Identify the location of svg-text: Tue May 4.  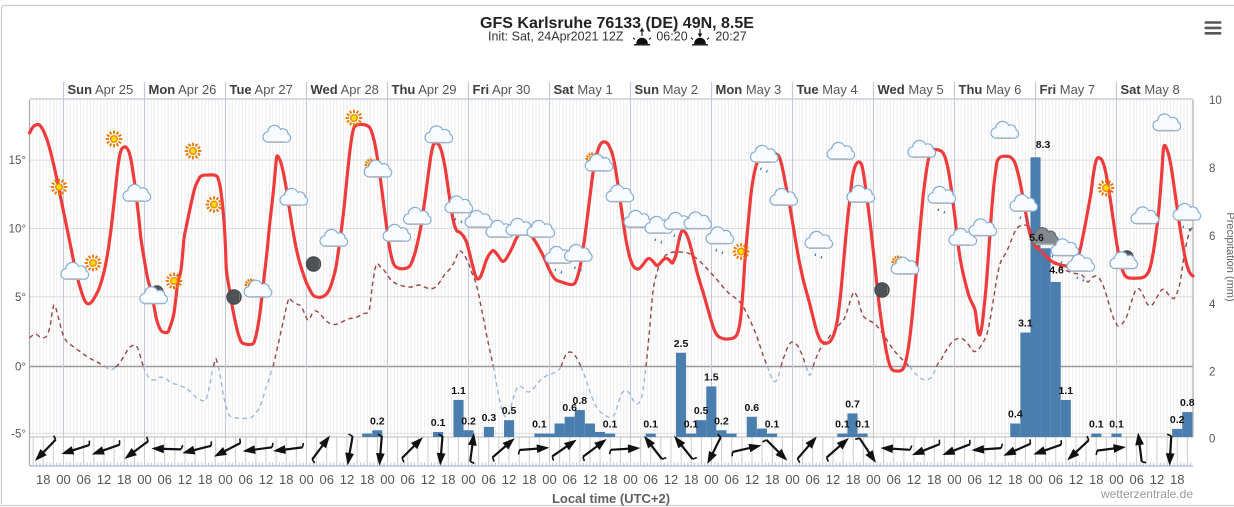
(827, 89).